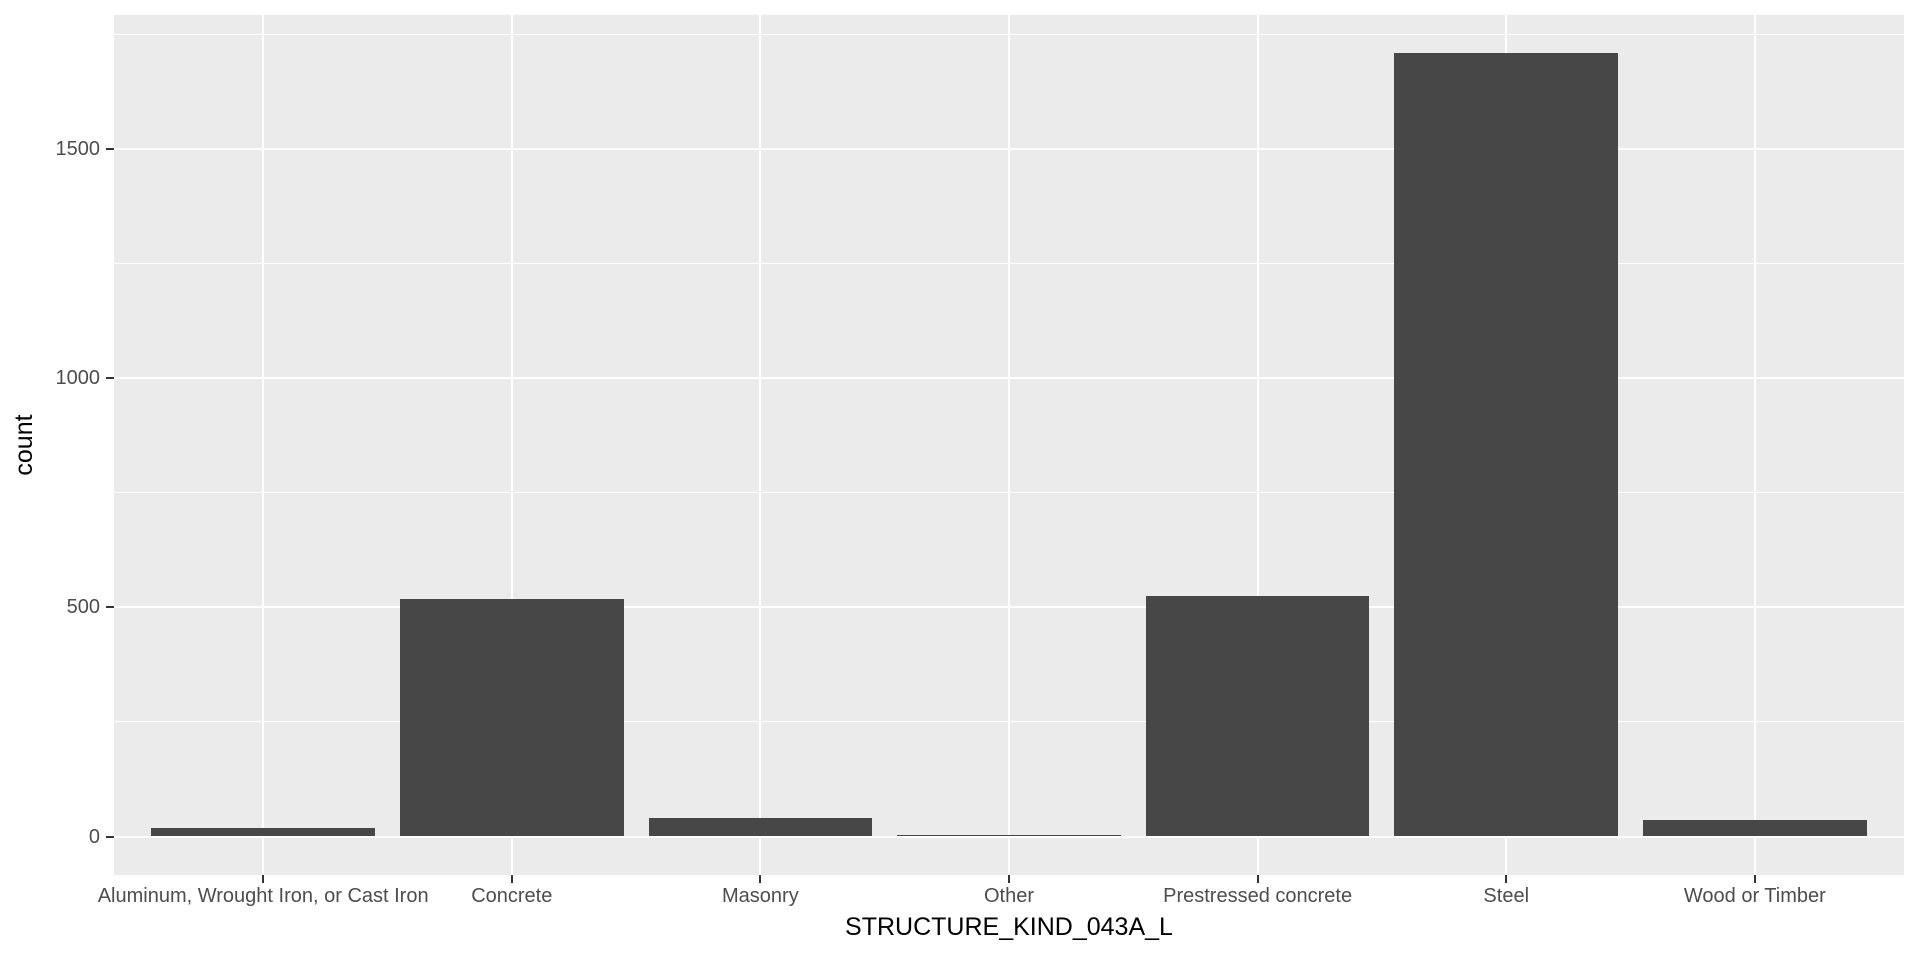  Describe the element at coordinates (760, 896) in the screenshot. I see `x-tick-label: Masonry` at that location.